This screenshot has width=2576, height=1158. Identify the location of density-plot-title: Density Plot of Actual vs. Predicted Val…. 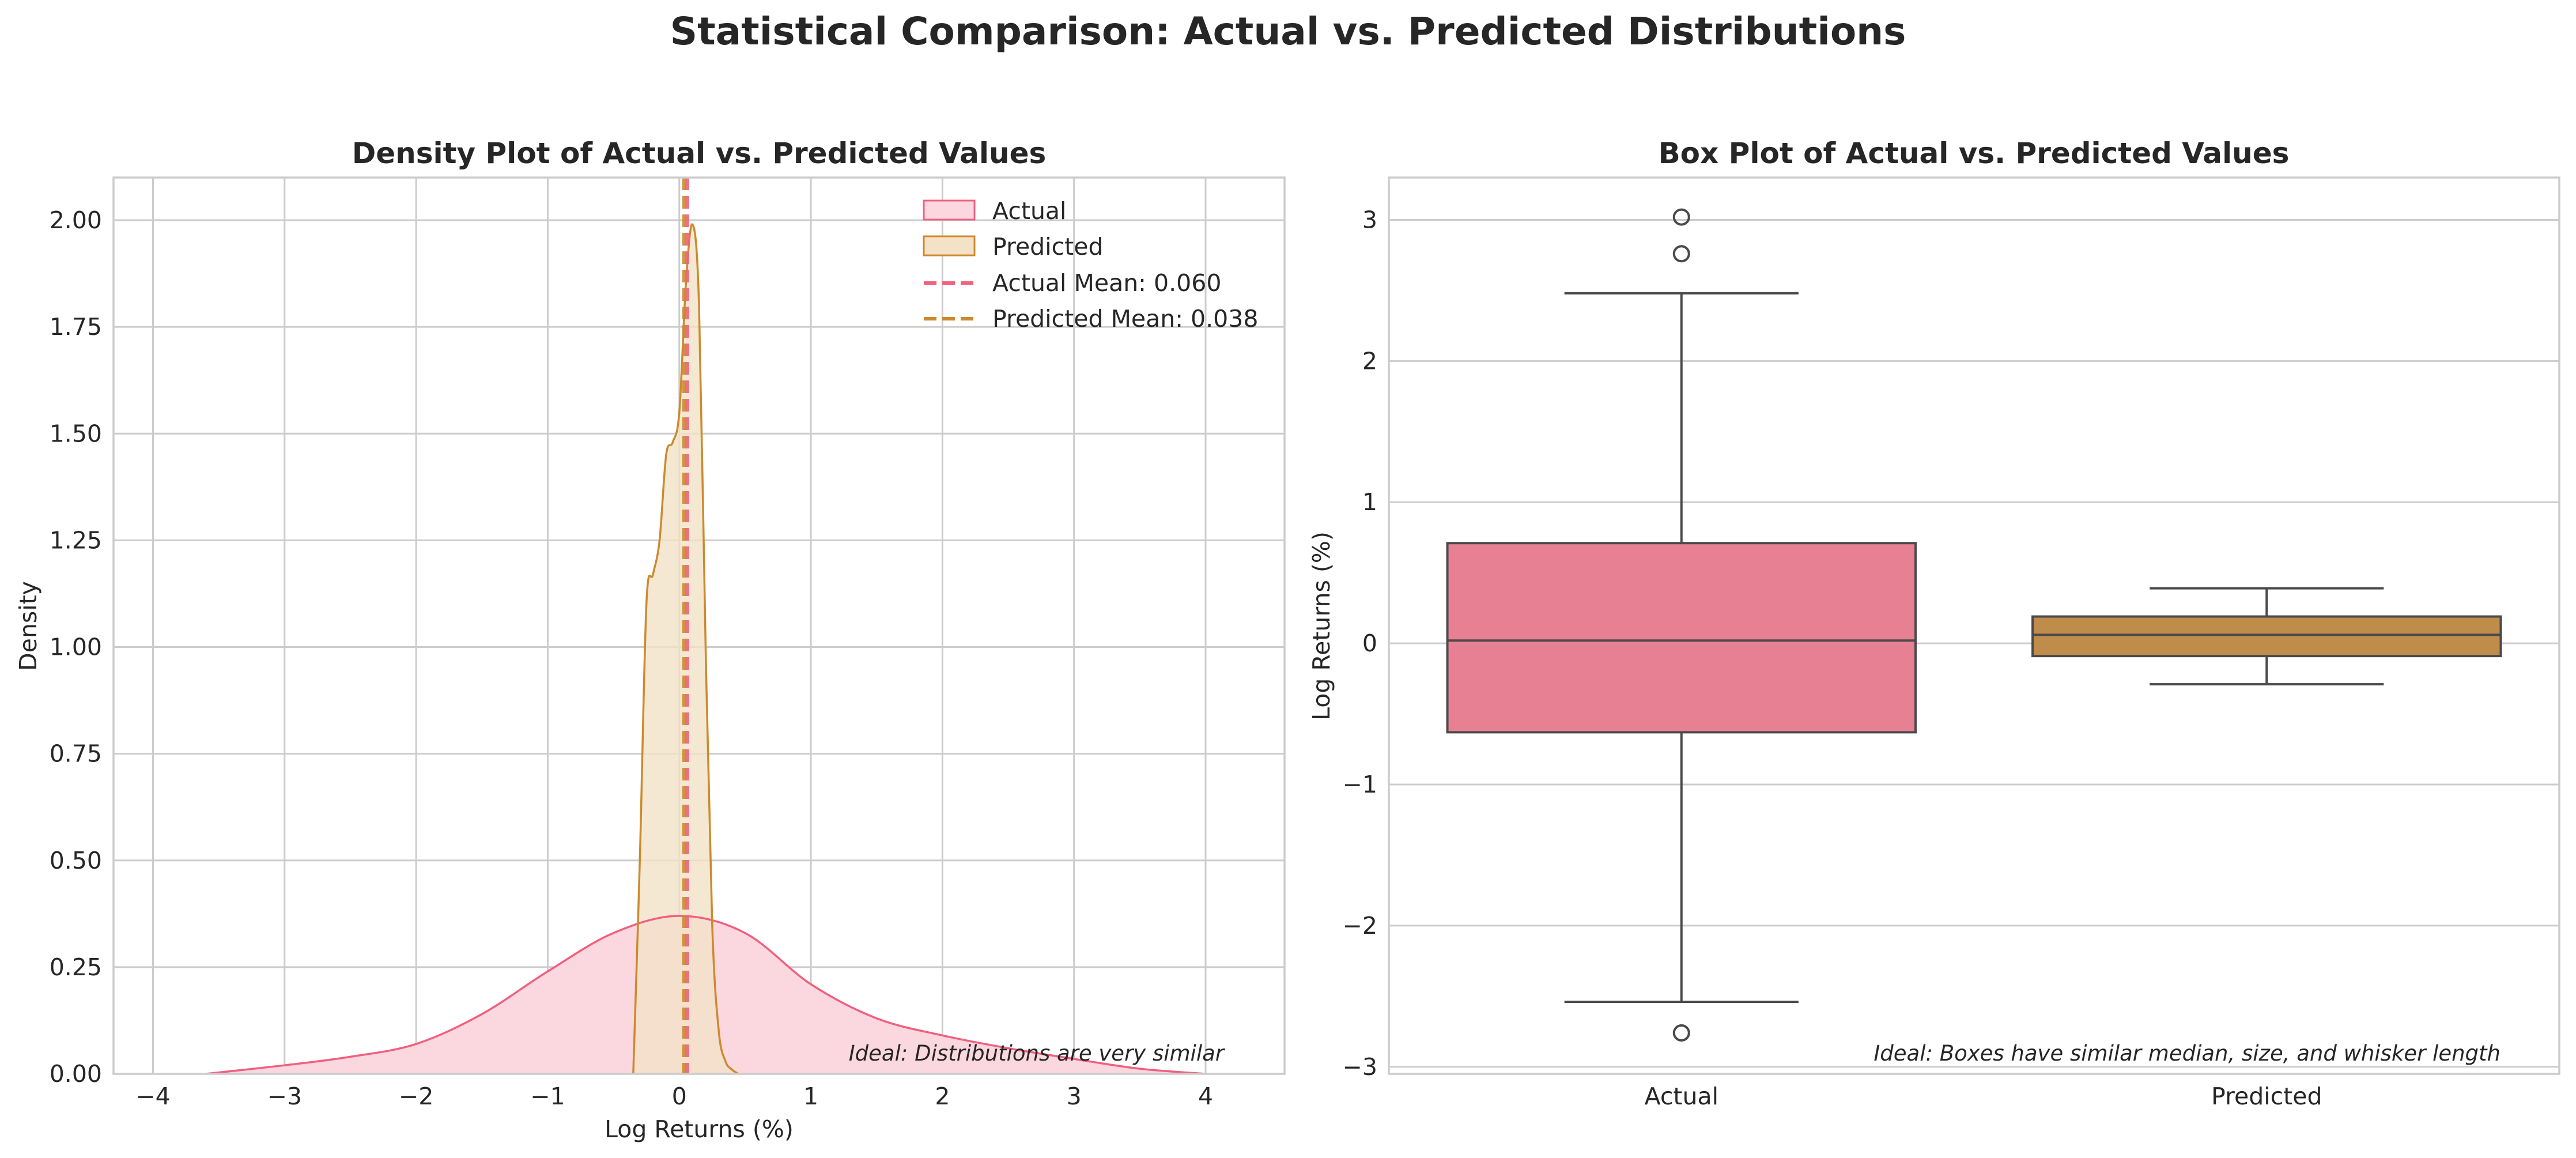
(699, 153).